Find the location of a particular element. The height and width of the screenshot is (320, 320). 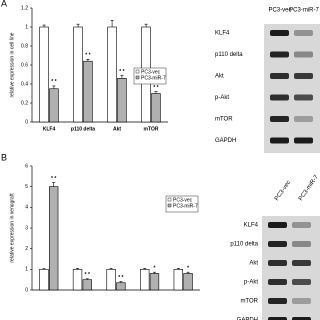

y-tick-label: 4 is located at coordinates (26, 208).